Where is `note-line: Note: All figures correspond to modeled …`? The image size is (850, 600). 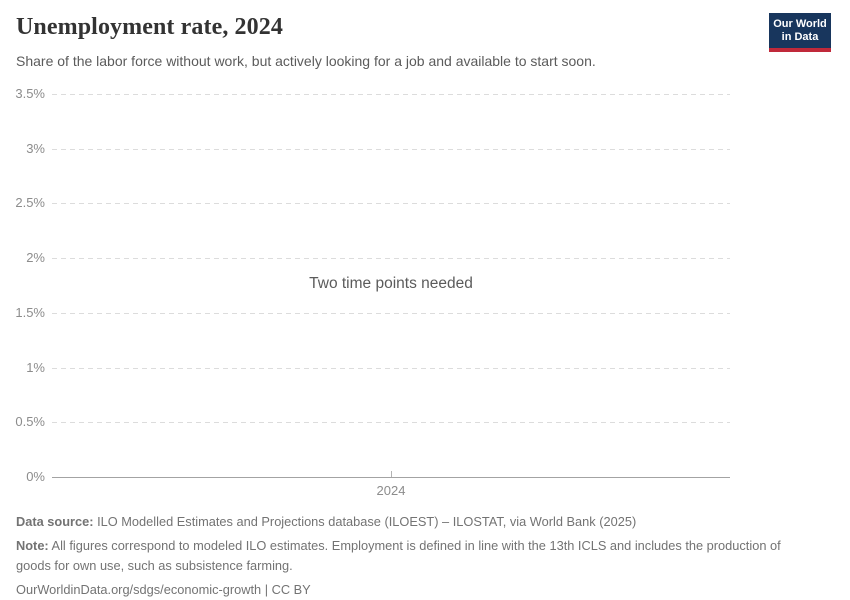
note-line: Note: All figures correspond to modeled … is located at coordinates (405, 555).